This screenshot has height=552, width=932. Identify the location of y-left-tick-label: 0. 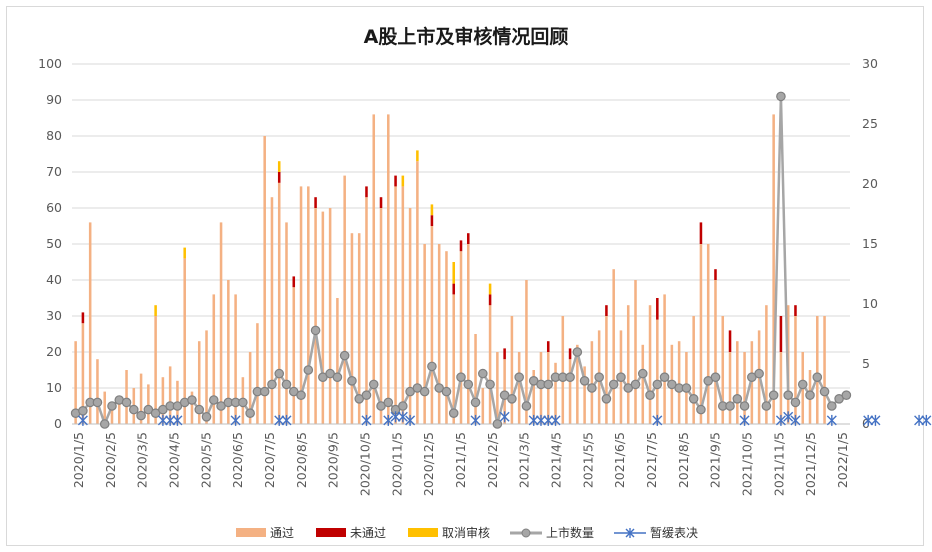
(58, 423).